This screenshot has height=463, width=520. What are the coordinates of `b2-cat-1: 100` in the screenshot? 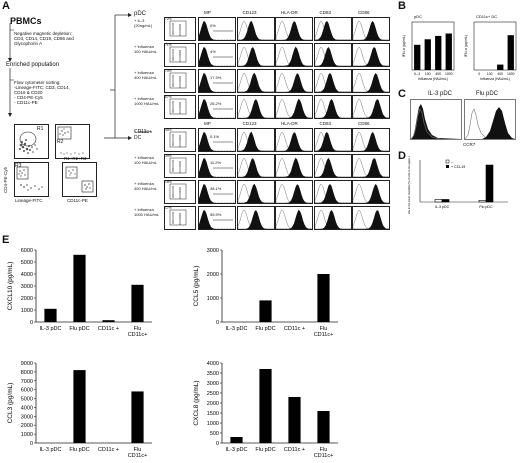 It's located at (490, 74).